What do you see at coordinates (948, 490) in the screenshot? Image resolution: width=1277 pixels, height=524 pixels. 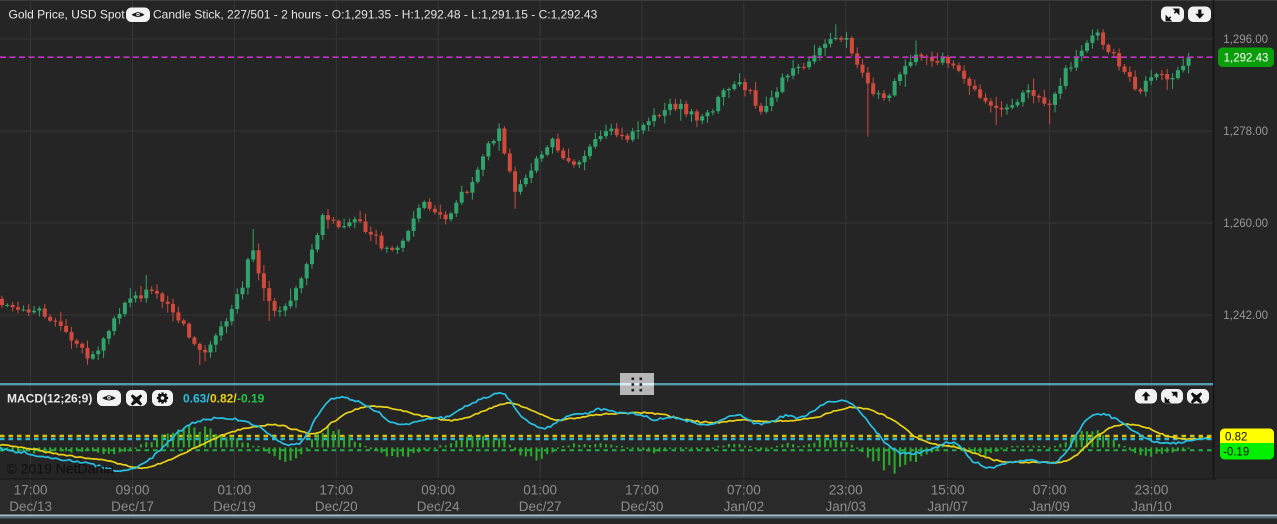 I see `svg-text: 15:00` at bounding box center [948, 490].